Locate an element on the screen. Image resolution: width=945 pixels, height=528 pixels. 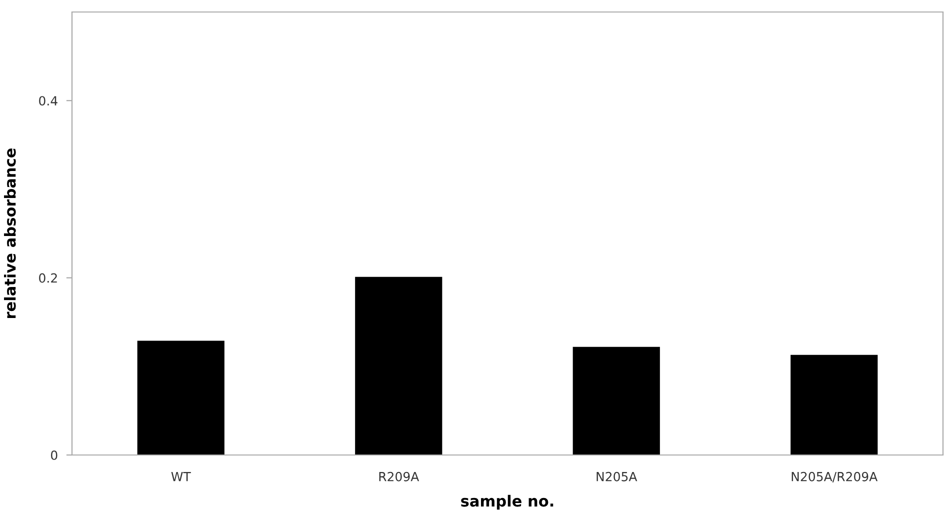
y-tick-label: 0.4 is located at coordinates (48, 101).